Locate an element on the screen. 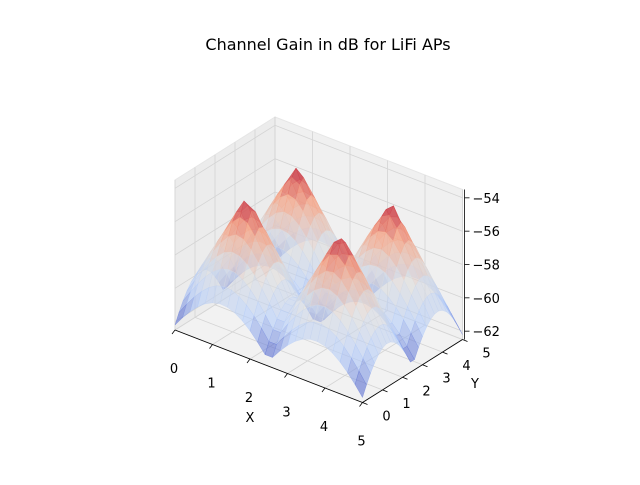 The width and height of the screenshot is (640, 485). y-tick-label: 0 is located at coordinates (386, 417).